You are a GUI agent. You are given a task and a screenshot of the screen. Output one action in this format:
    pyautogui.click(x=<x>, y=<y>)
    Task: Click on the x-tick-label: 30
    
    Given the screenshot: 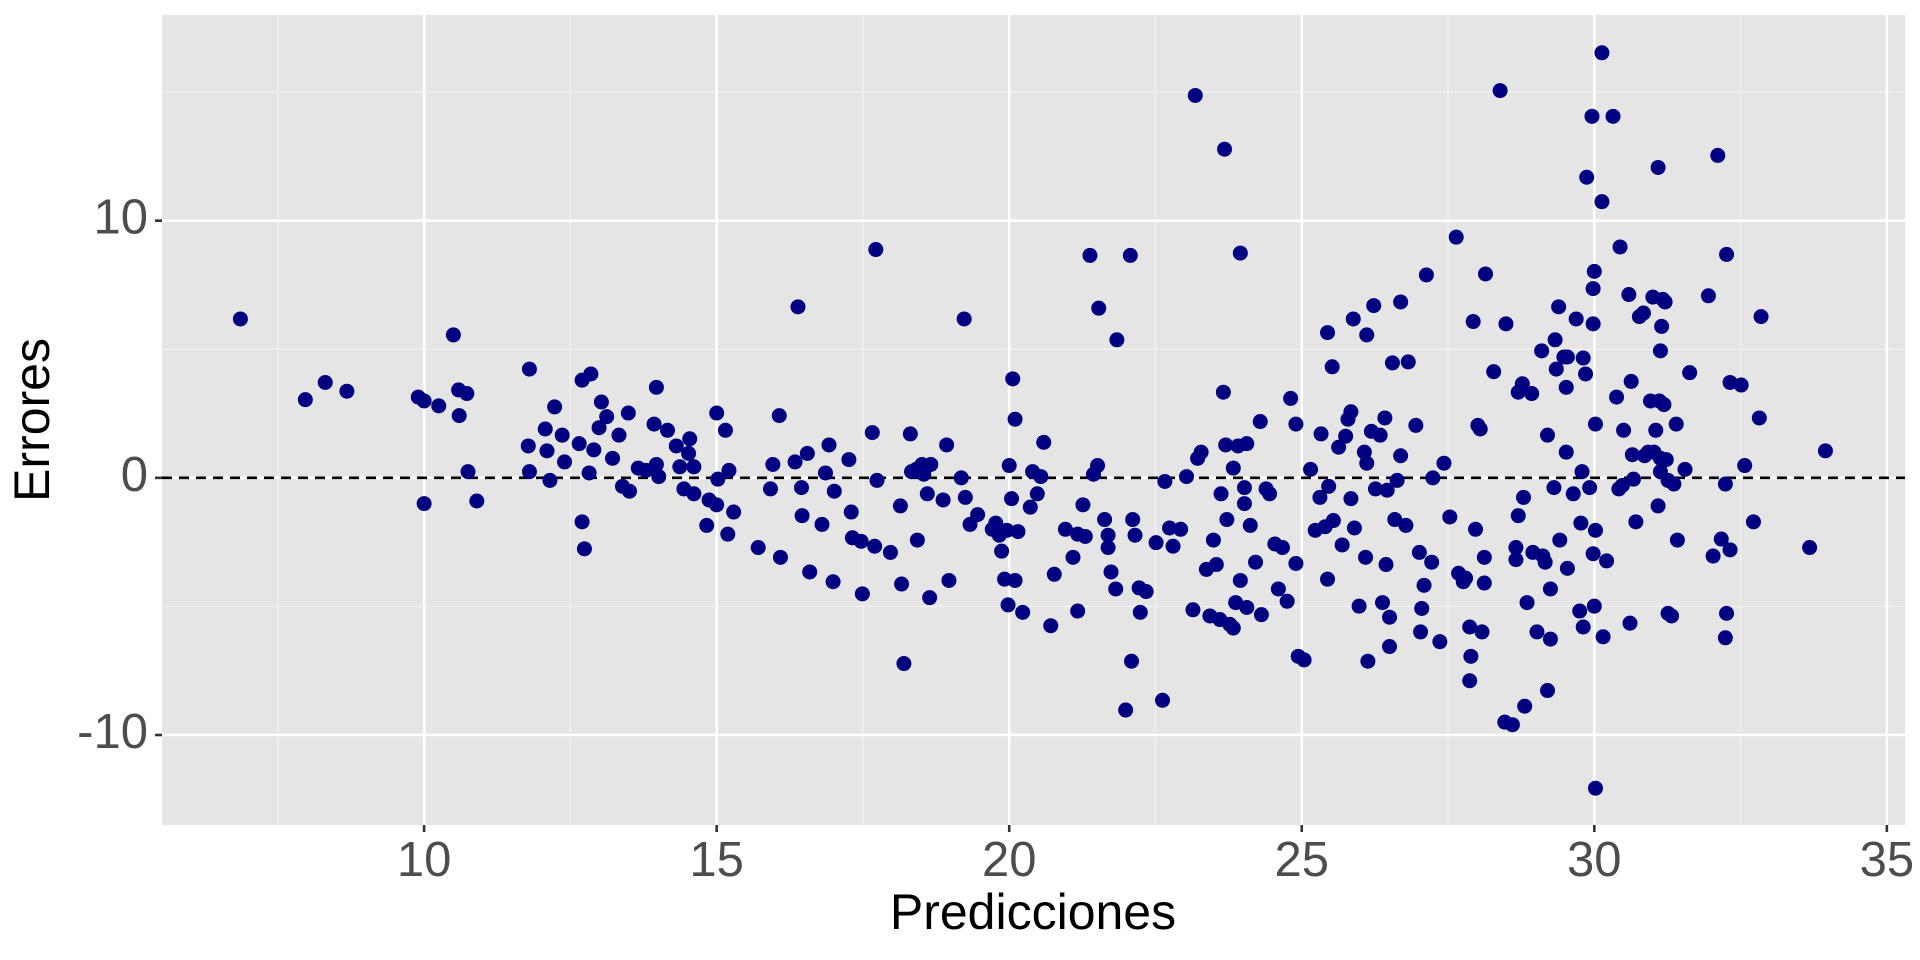 What is the action you would take?
    pyautogui.click(x=1594, y=860)
    